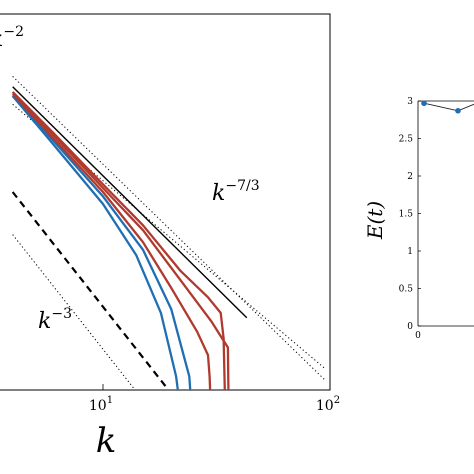  Describe the element at coordinates (74, 312) in the screenshot. I see `ref-line-k-3-dotted` at that location.